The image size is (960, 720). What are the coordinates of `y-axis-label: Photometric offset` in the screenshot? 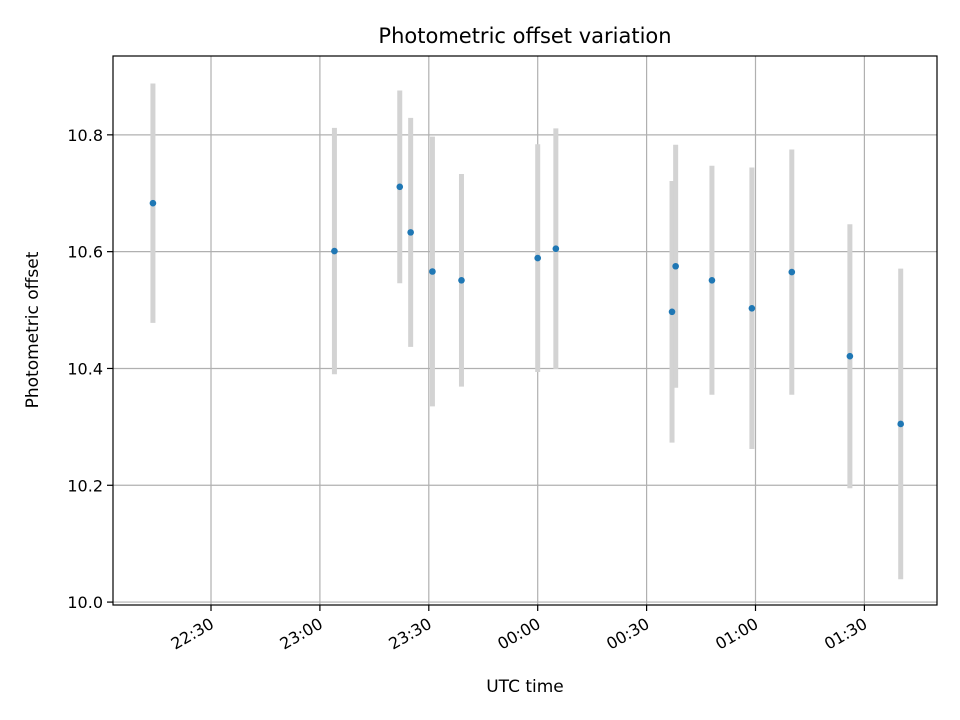 It's located at (33, 329).